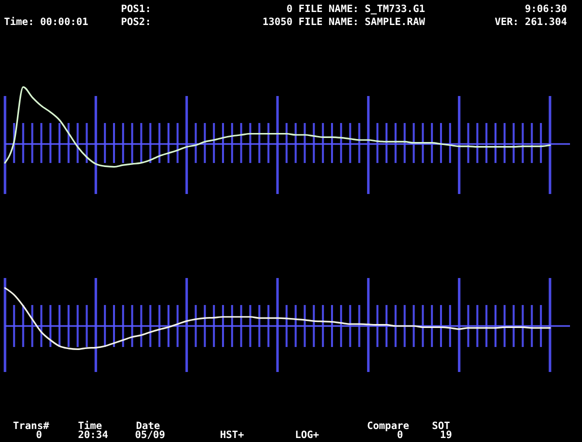 This screenshot has height=442, width=582. Describe the element at coordinates (150, 435) in the screenshot. I see `text: 05/09` at that location.